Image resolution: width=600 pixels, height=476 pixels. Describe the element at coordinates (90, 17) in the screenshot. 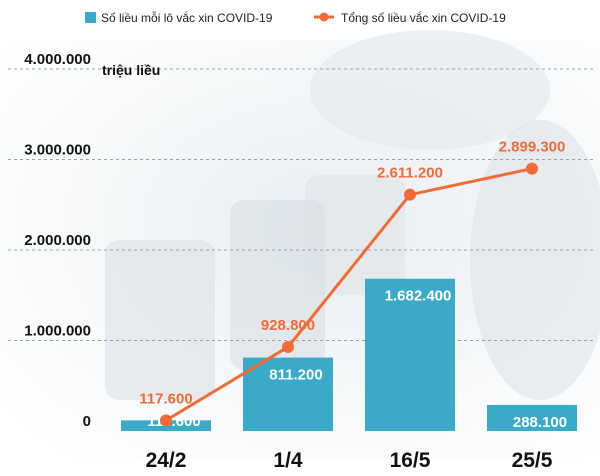

I see `legend-bar-swatch` at that location.